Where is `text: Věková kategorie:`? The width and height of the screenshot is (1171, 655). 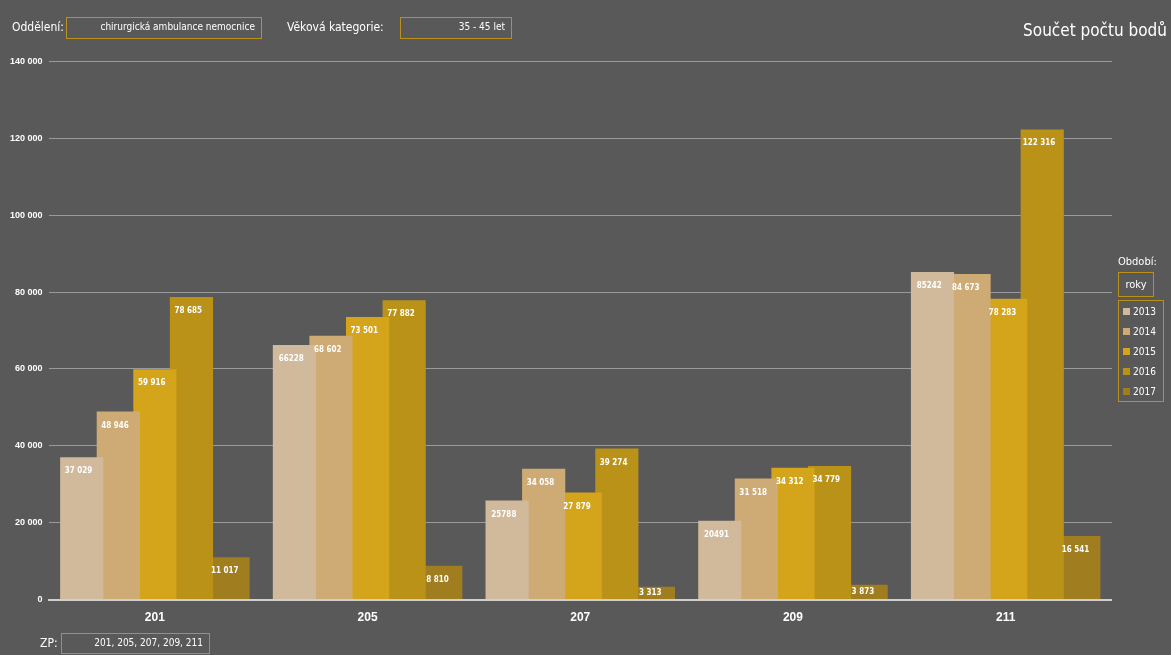
text: Věková kategorie: is located at coordinates (335, 27).